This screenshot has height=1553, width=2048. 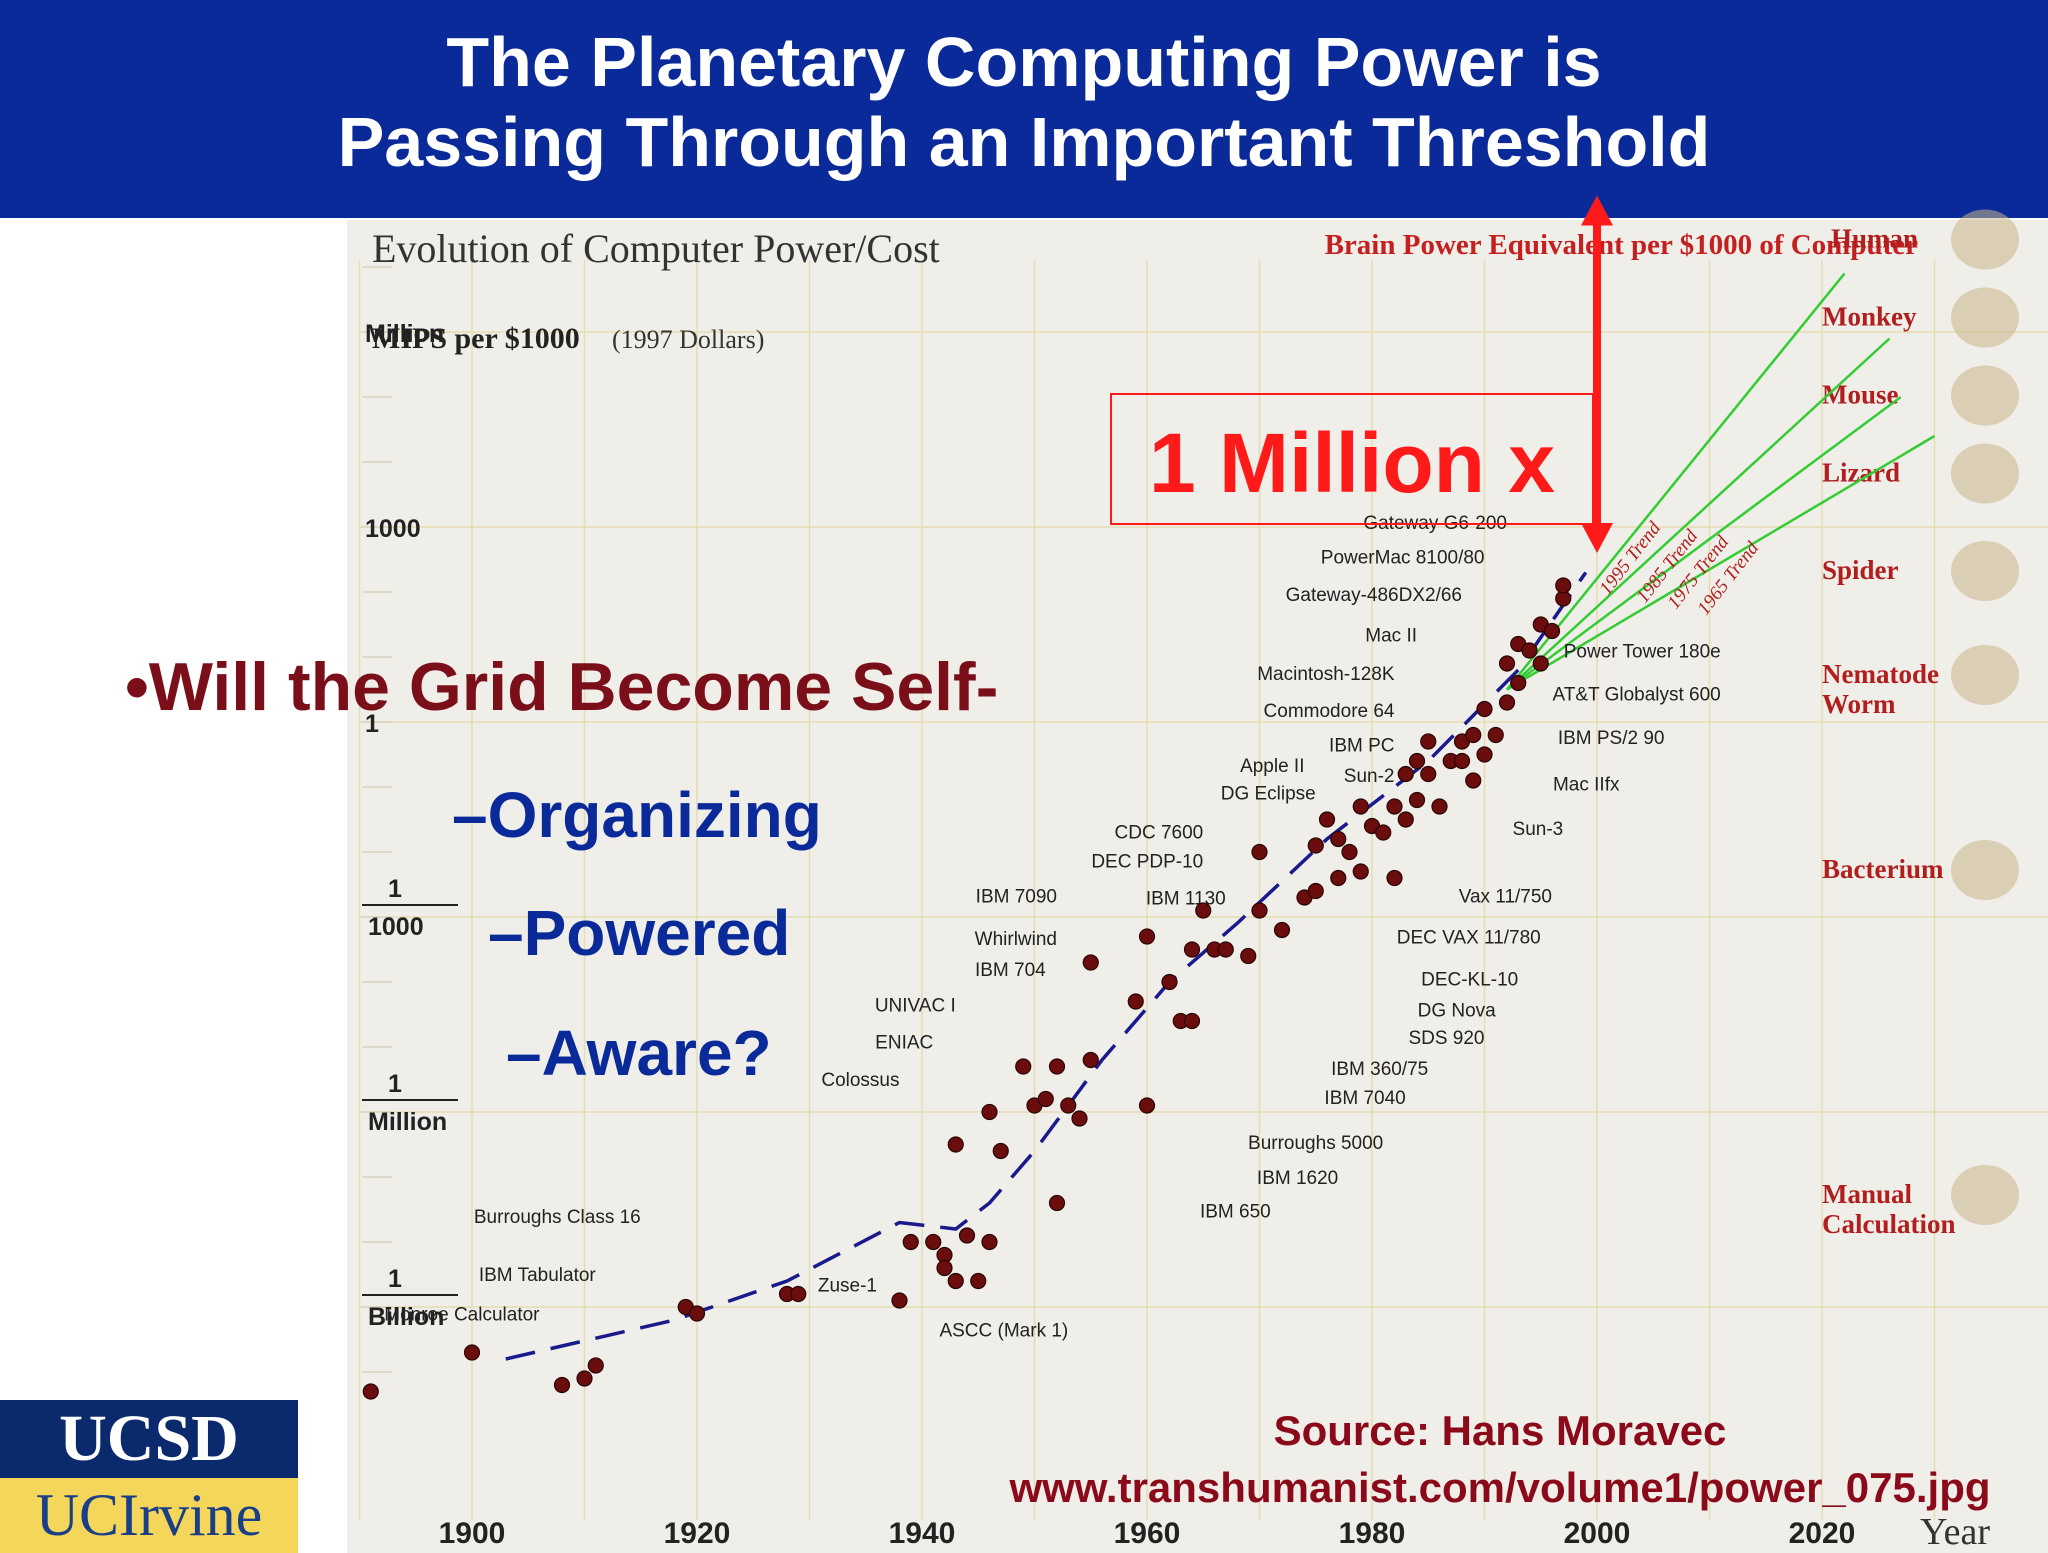 I want to click on point-label: Whirlwind, so click(x=1016, y=939).